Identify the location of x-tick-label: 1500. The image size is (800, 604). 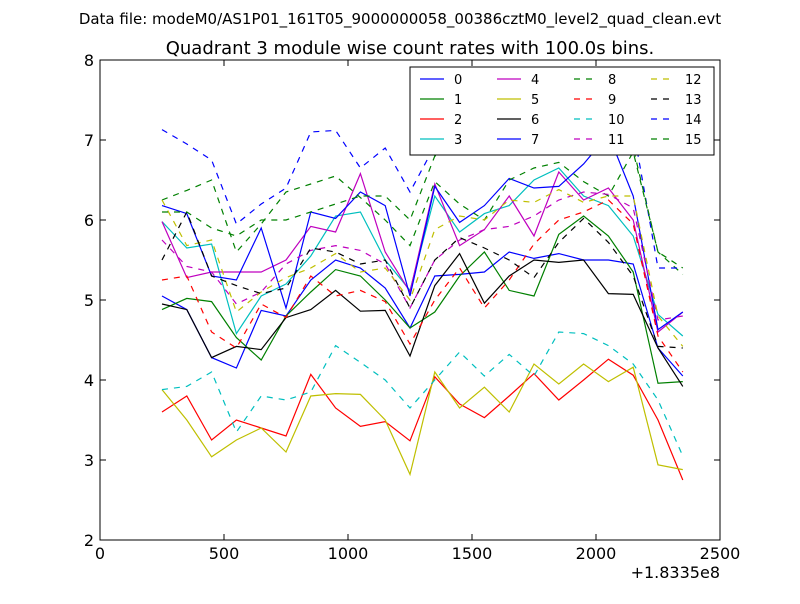
(472, 553).